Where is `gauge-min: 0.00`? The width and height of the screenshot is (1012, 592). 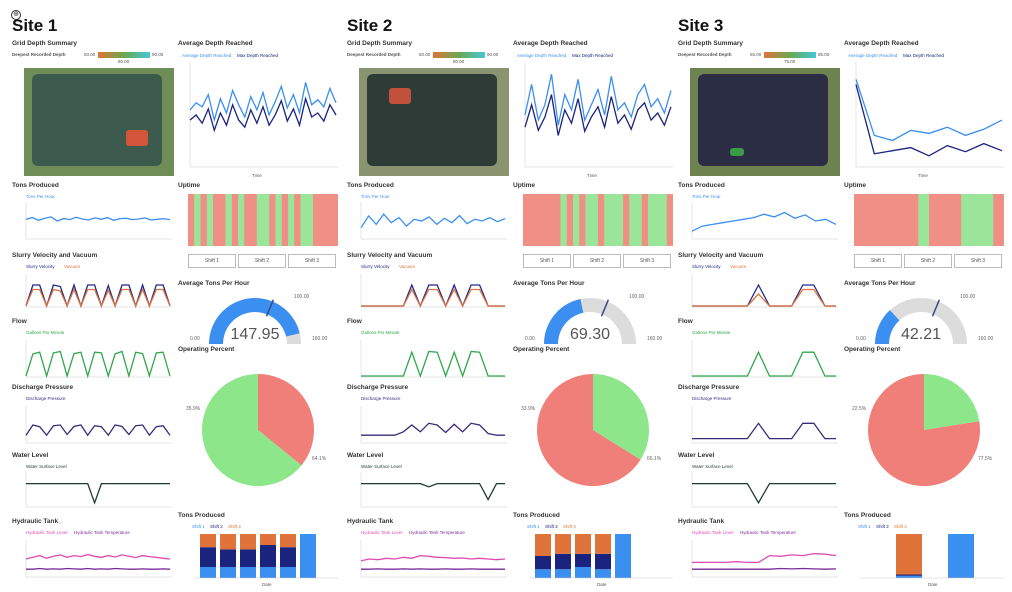 gauge-min: 0.00 is located at coordinates (530, 339).